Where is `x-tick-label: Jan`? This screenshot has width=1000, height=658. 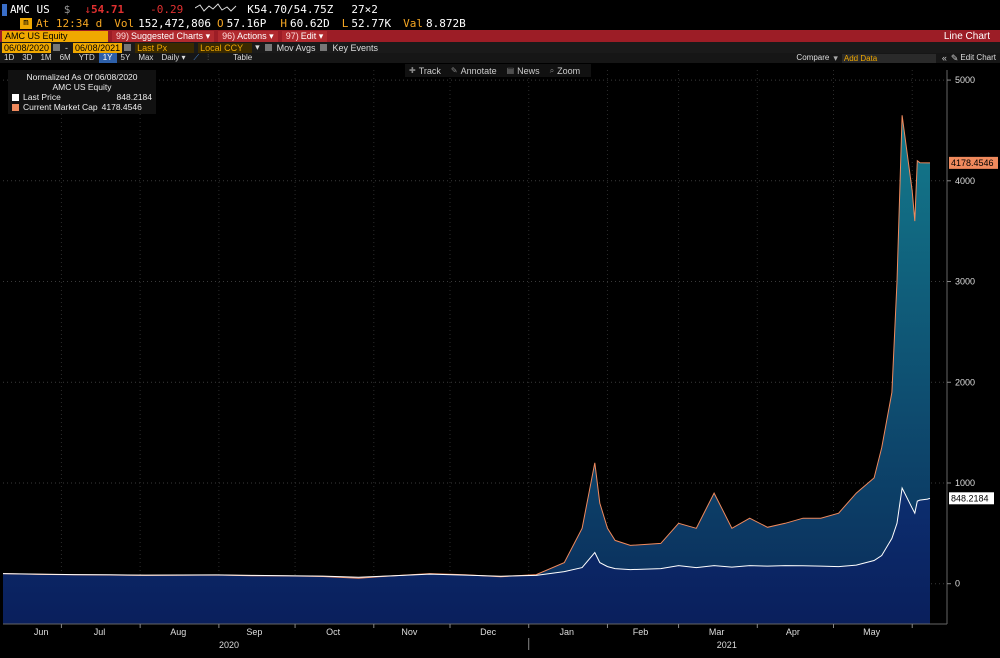 x-tick-label: Jan is located at coordinates (567, 632).